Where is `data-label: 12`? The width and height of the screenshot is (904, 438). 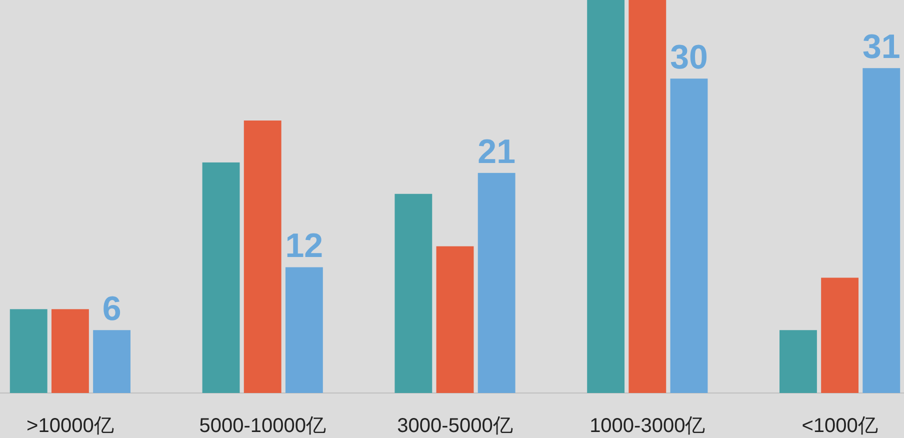
data-label: 12 is located at coordinates (304, 246).